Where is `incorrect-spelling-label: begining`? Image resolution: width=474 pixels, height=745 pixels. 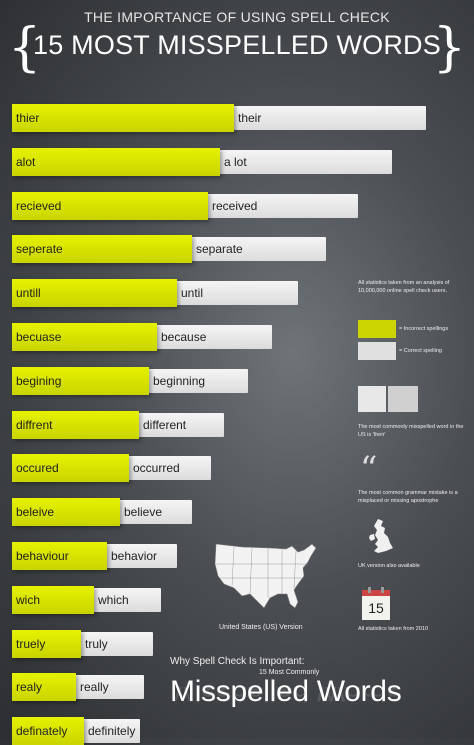 incorrect-spelling-label: begining is located at coordinates (39, 381).